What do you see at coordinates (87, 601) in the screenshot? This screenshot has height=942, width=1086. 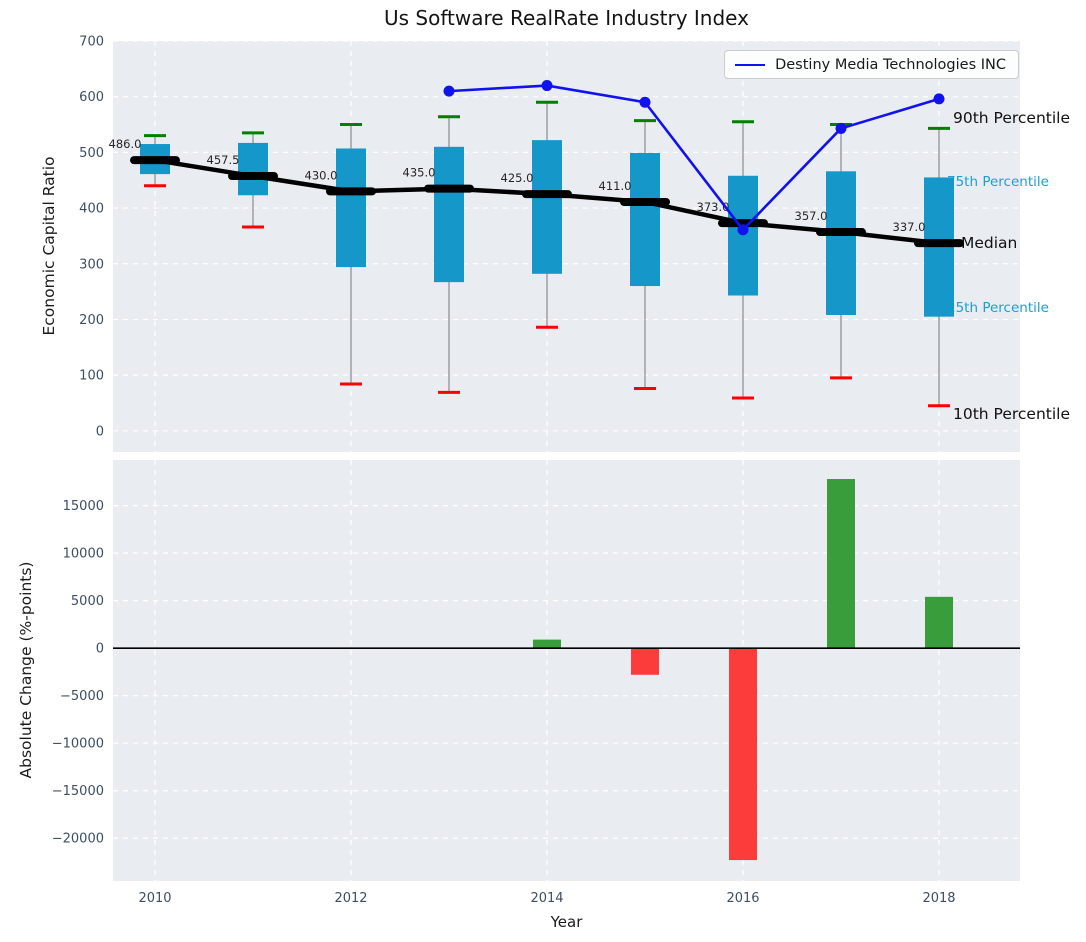 I see `y-tick-label: 5000` at bounding box center [87, 601].